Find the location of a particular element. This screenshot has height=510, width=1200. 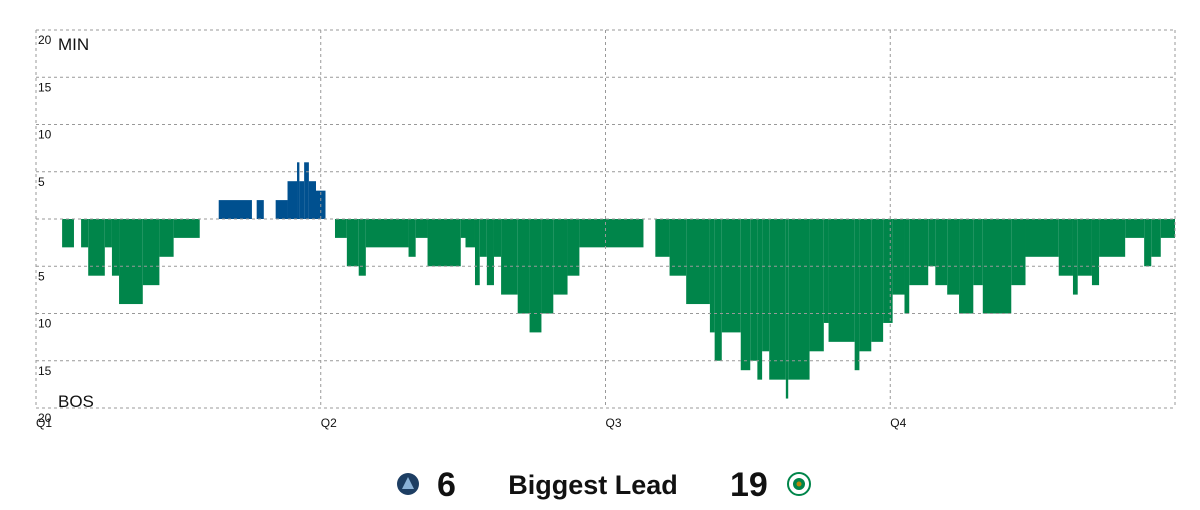

x-tick-label: Q1 is located at coordinates (44, 423).